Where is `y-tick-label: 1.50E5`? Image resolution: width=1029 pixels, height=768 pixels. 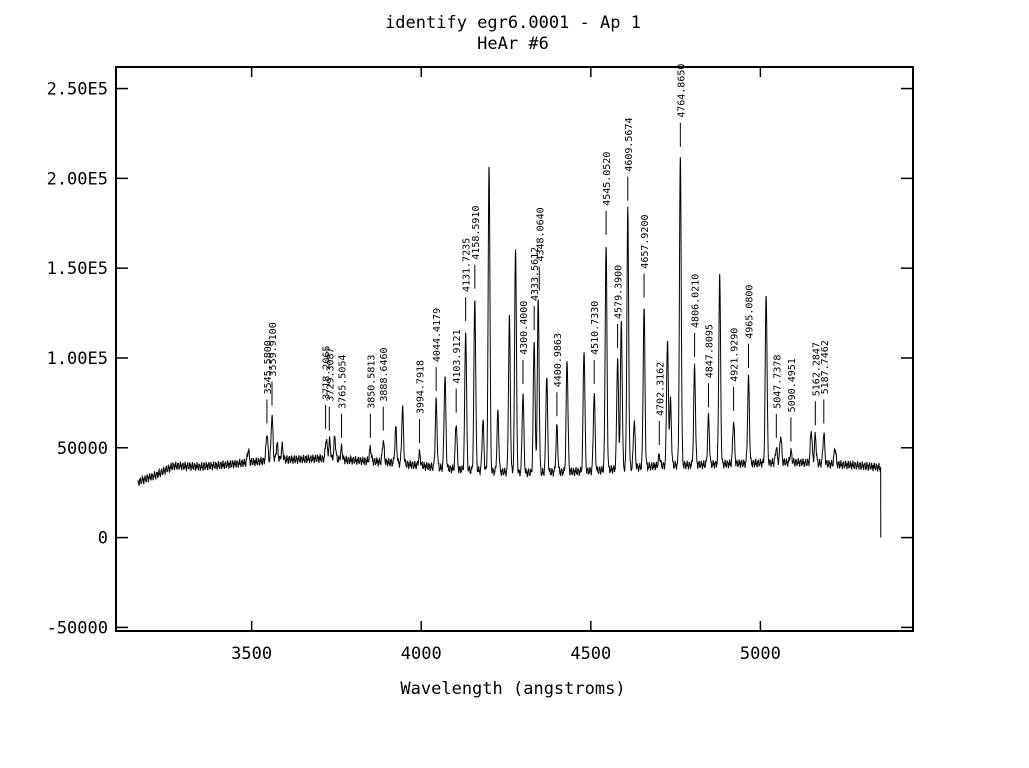
y-tick-label: 1.50E5 is located at coordinates (77, 269).